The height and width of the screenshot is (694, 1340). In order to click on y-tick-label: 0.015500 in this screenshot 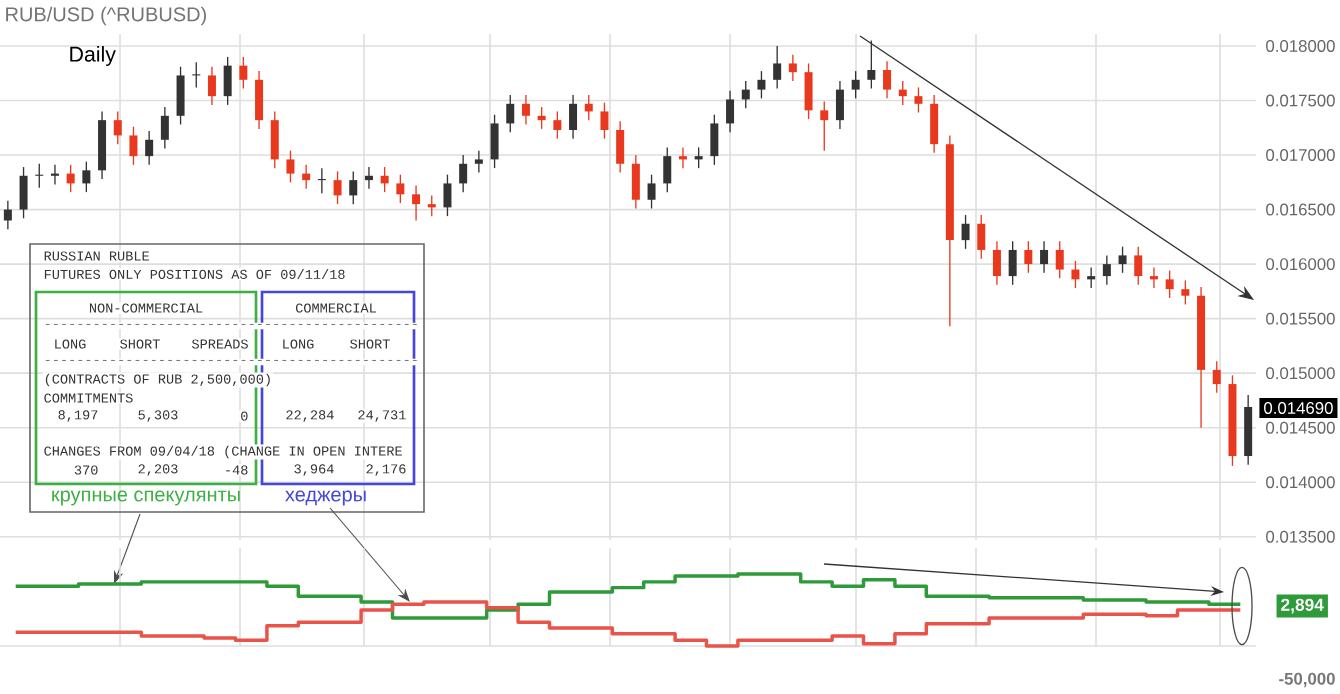, I will do `click(1300, 318)`.